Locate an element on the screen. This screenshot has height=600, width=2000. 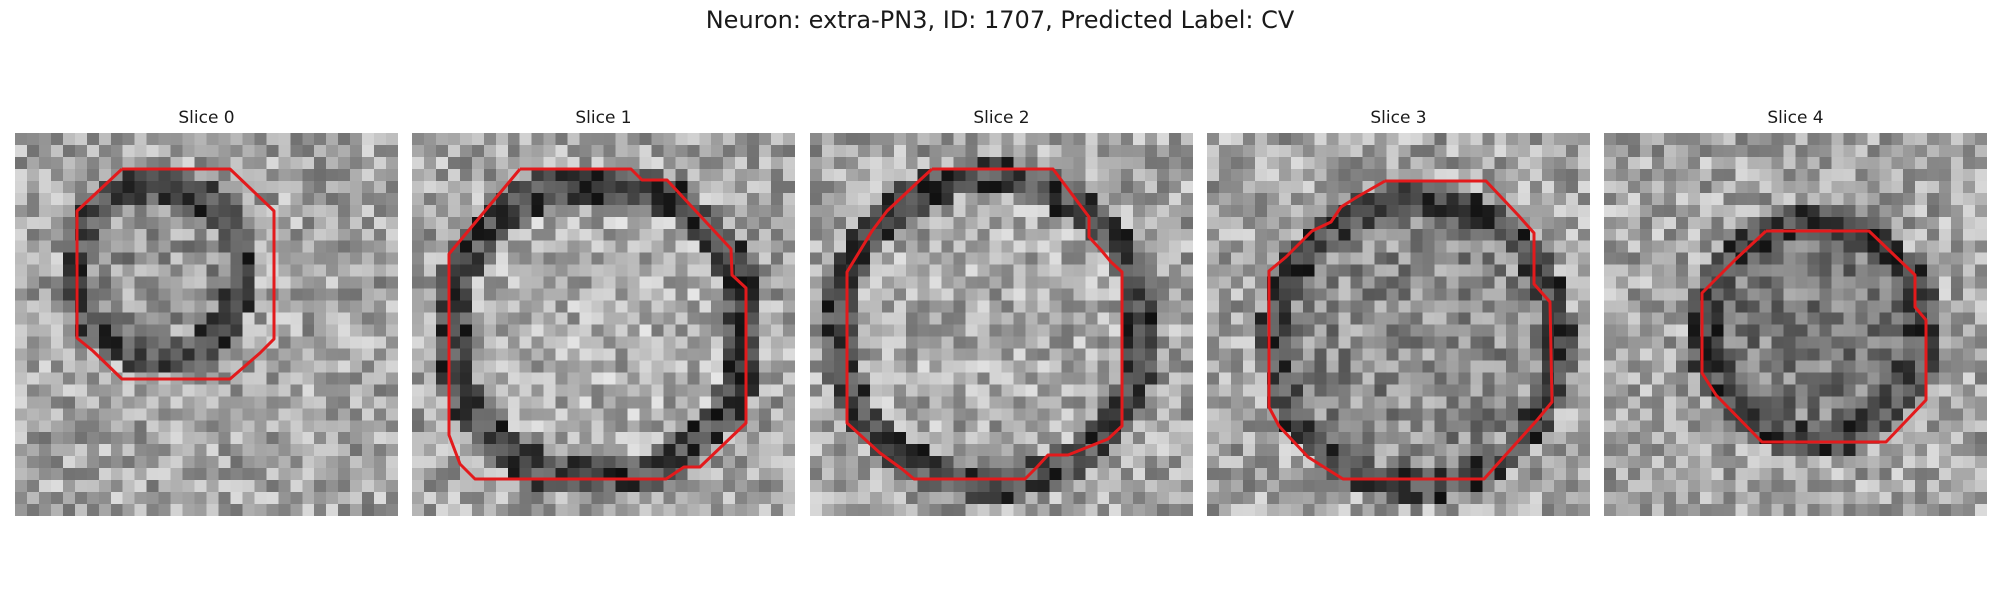
slice-title: Slice 4 is located at coordinates (1795, 118).